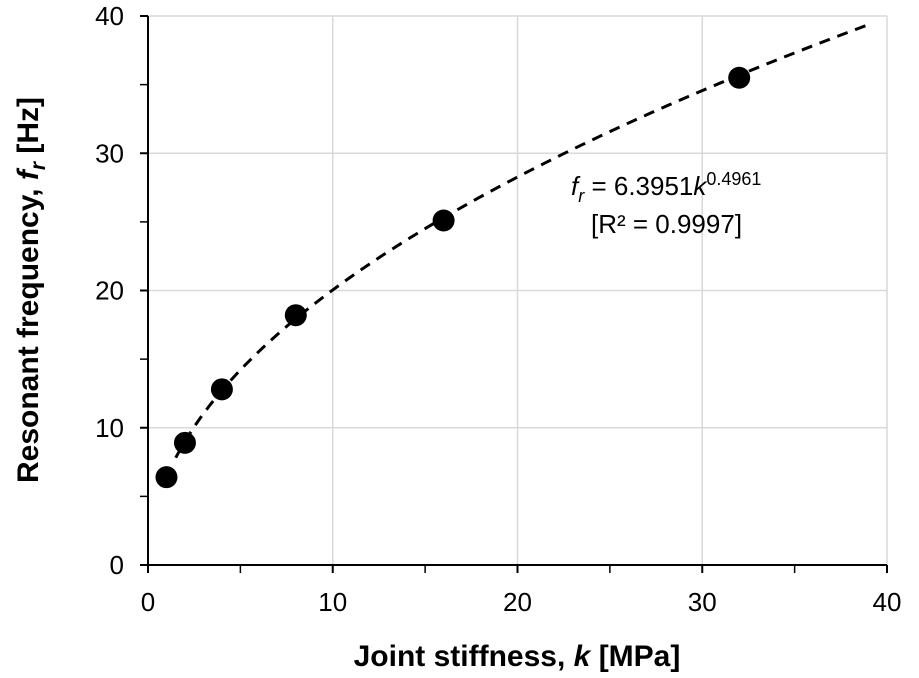 The height and width of the screenshot is (678, 919). Describe the element at coordinates (702, 602) in the screenshot. I see `x-tick-label: 30` at that location.